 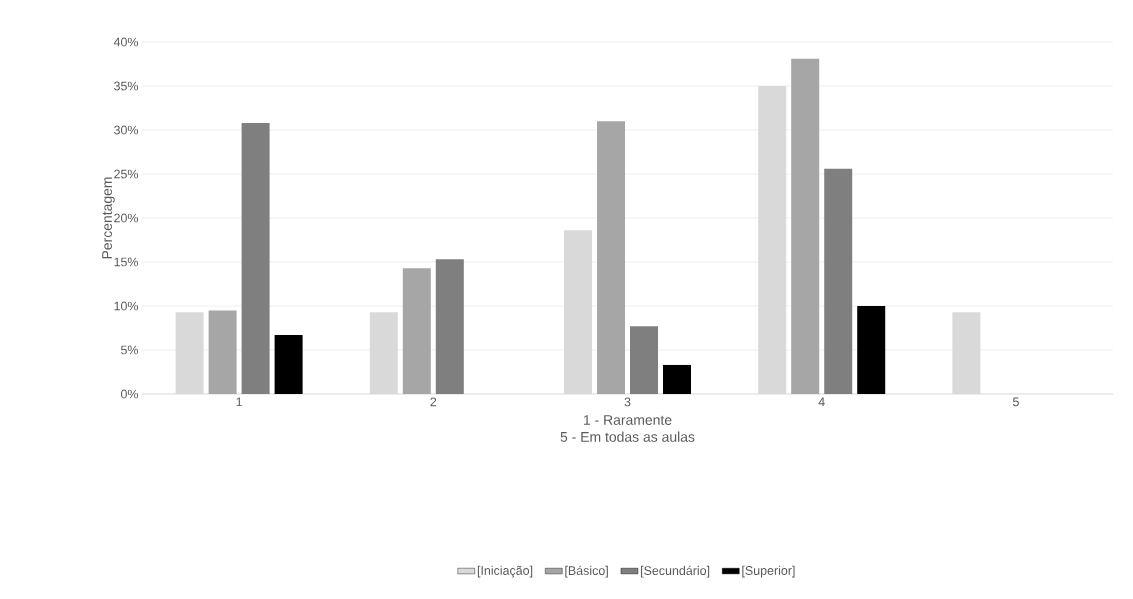 I want to click on x-tick-label: 1, so click(x=239, y=402).